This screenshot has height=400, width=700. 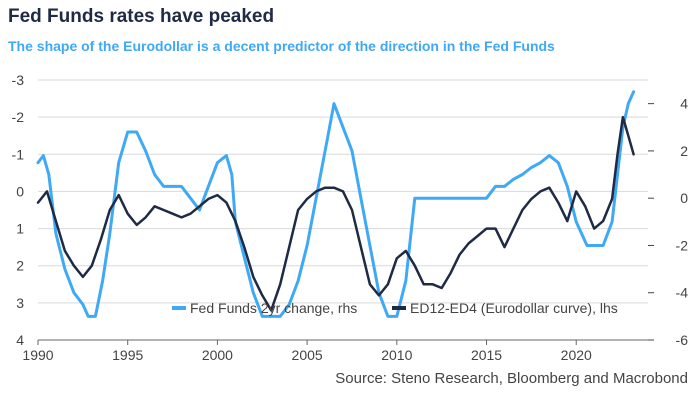 I want to click on left-tick-label: 1, so click(x=20, y=229).